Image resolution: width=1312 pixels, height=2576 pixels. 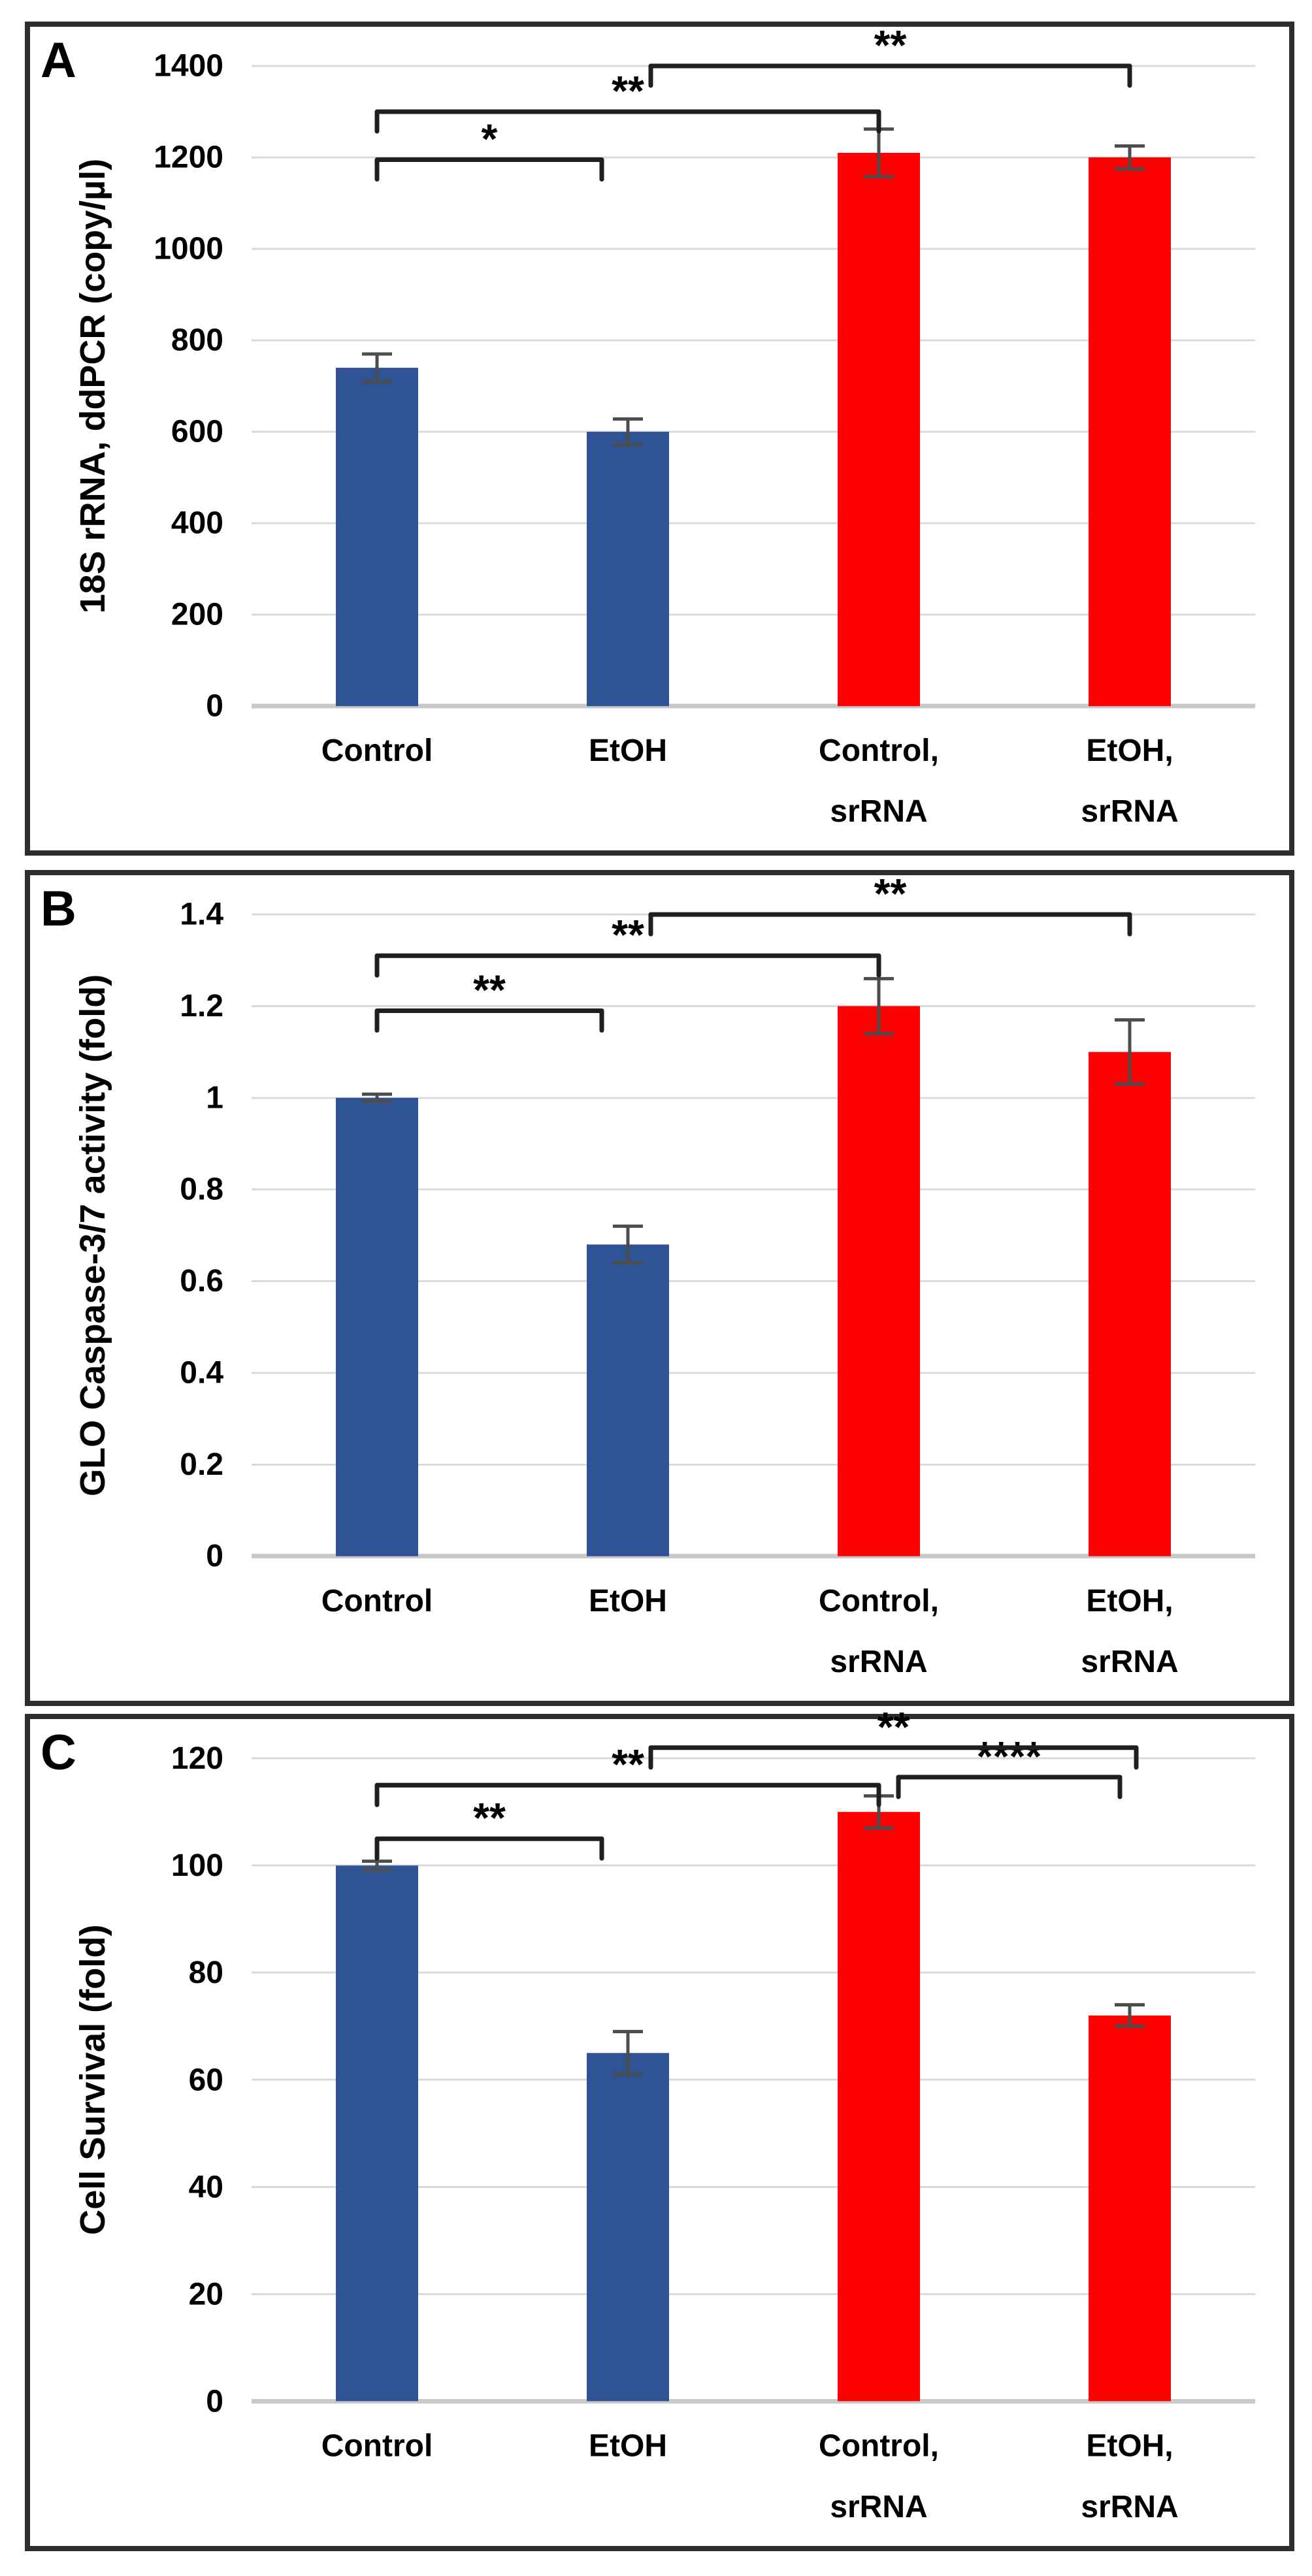 What do you see at coordinates (197, 615) in the screenshot?
I see `y-tick-label: 200` at bounding box center [197, 615].